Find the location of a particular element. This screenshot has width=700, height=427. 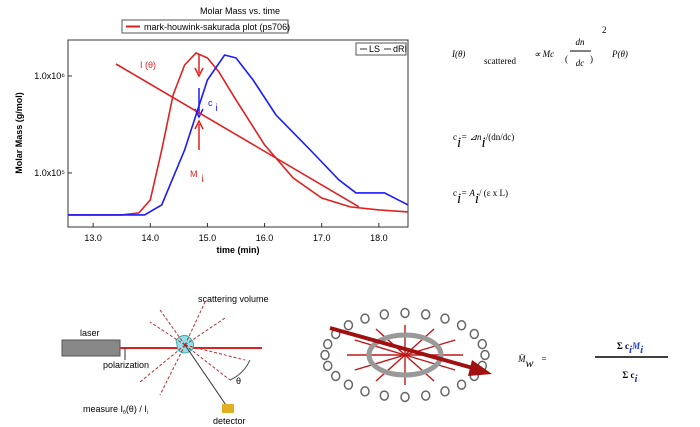

arrows is located at coordinates (199, 102).